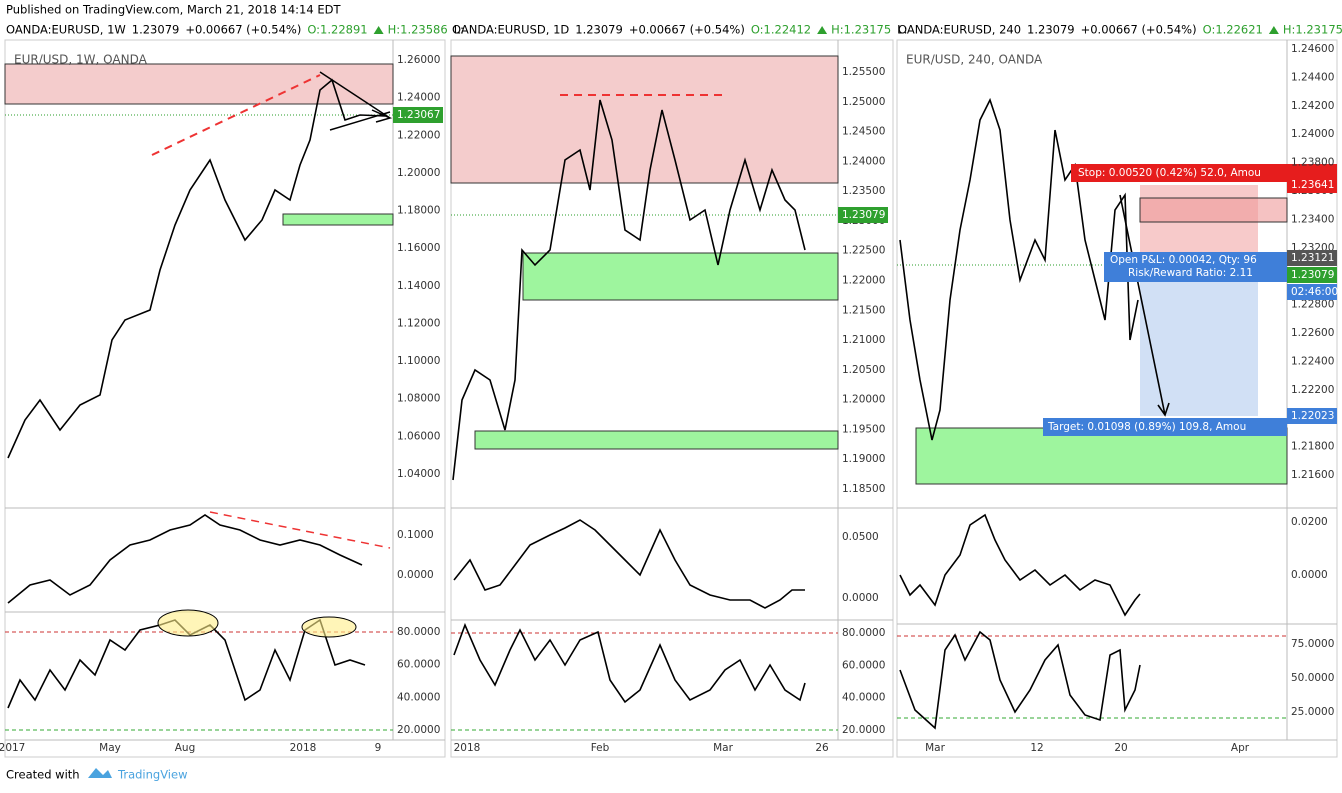 The width and height of the screenshot is (1342, 793). Describe the element at coordinates (974, 60) in the screenshot. I see `series-legend: EUR/USD, 240, OANDA` at that location.